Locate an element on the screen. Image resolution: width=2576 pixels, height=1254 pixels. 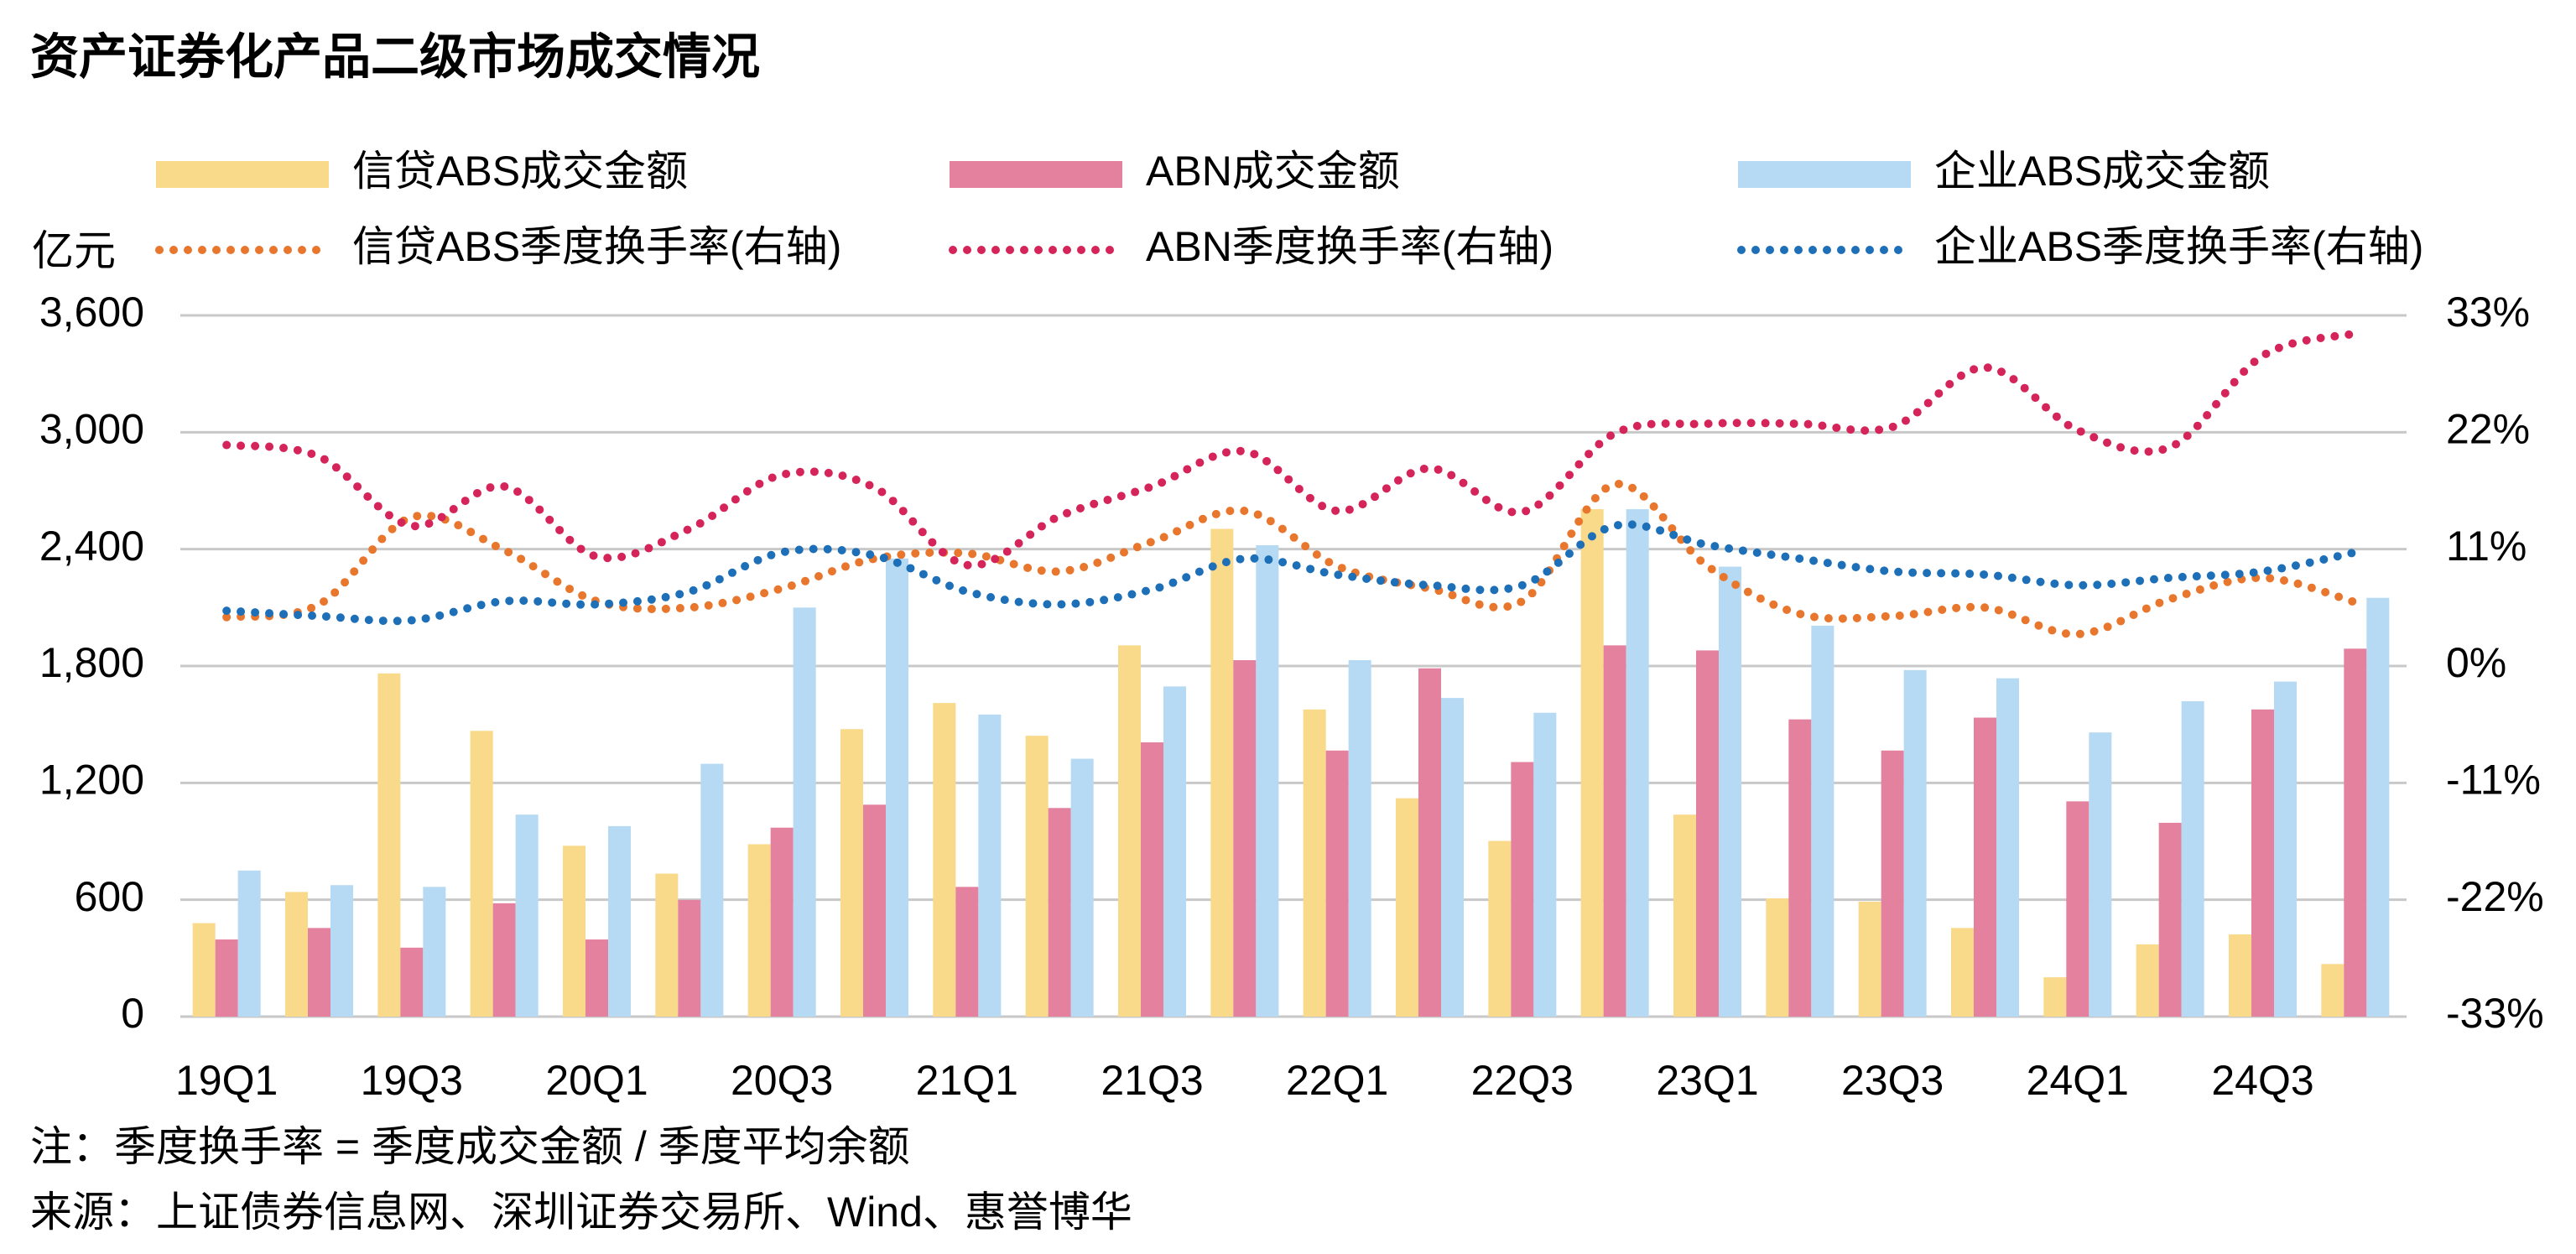
x-tick-label: 21Q3 is located at coordinates (1152, 1080).